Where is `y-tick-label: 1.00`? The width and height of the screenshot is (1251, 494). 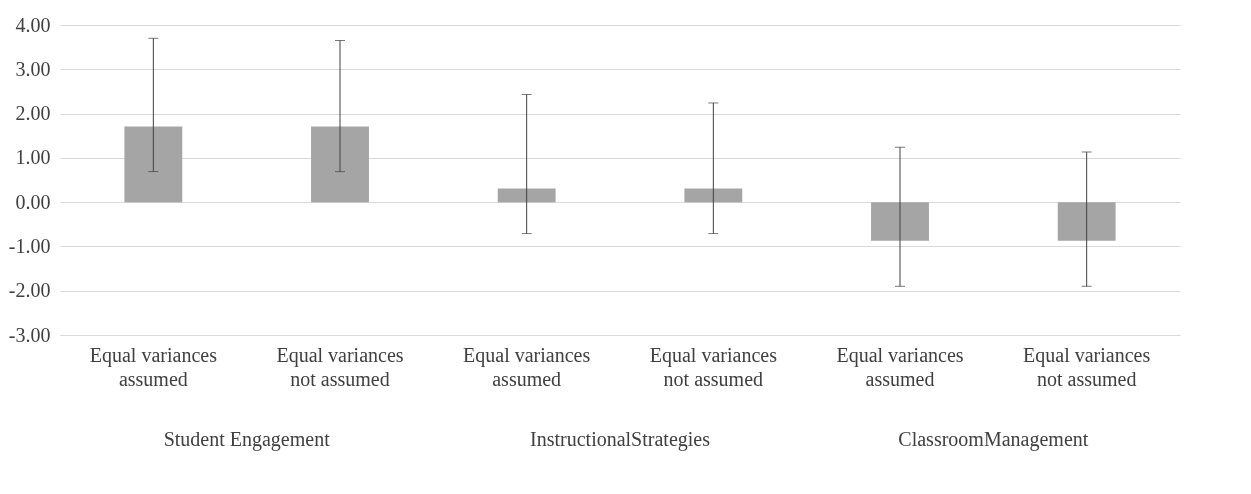 y-tick-label: 1.00 is located at coordinates (33, 157).